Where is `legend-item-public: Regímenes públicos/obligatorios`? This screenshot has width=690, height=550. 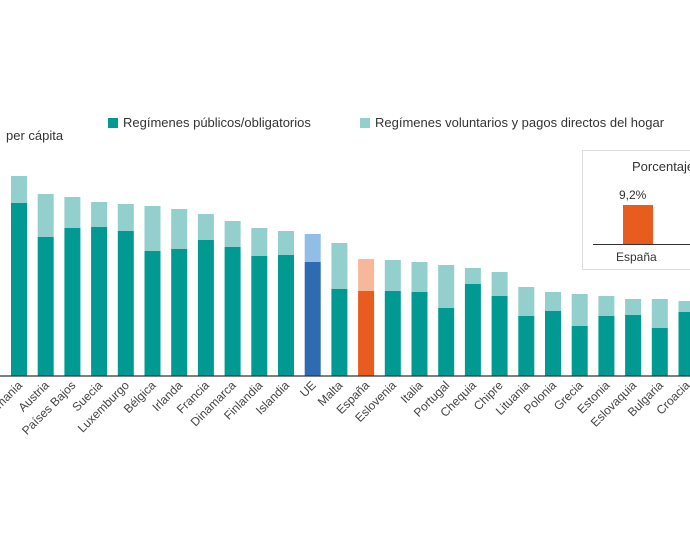 legend-item-public: Regímenes públicos/obligatorios is located at coordinates (209, 122).